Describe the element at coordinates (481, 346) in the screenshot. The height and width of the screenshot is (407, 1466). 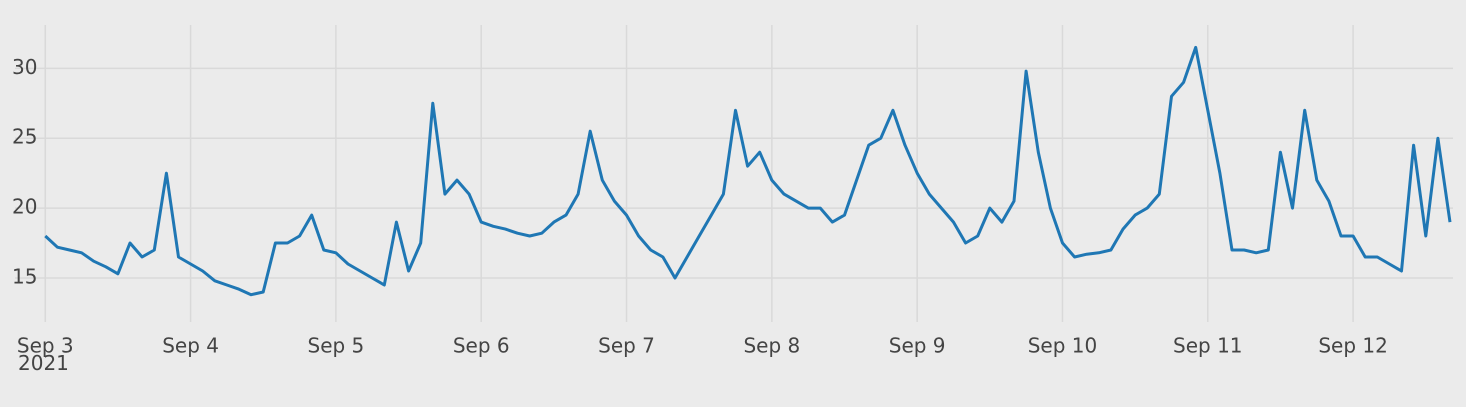
I see `x-tick-label: Sep 6` at that location.